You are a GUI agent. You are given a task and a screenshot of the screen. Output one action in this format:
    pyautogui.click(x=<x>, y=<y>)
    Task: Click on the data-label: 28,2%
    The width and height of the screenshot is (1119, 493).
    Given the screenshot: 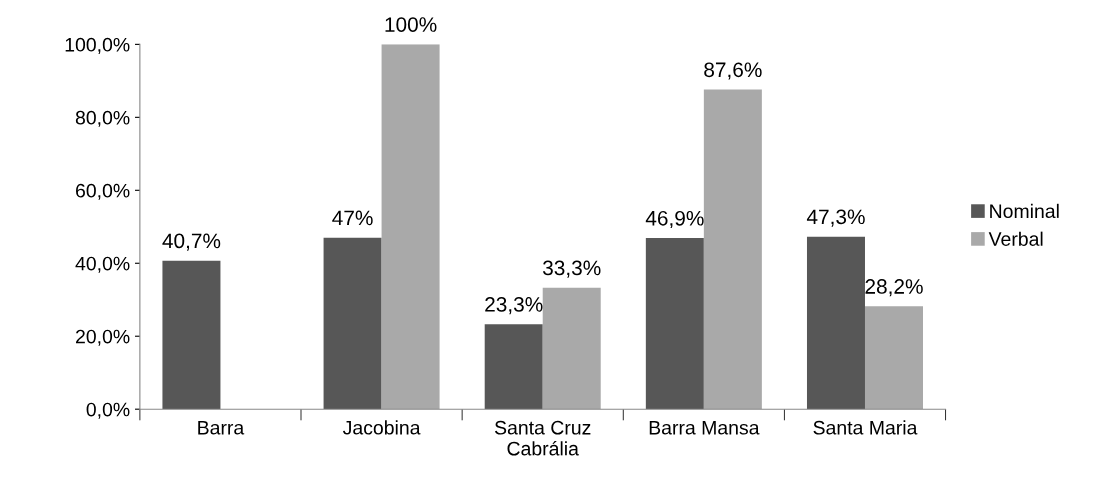 What is the action you would take?
    pyautogui.click(x=894, y=288)
    